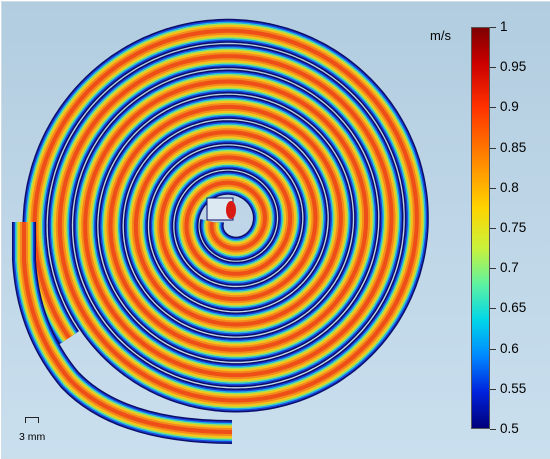  Describe the element at coordinates (509, 348) in the screenshot. I see `colorbar-tick-label: 0.6` at that location.